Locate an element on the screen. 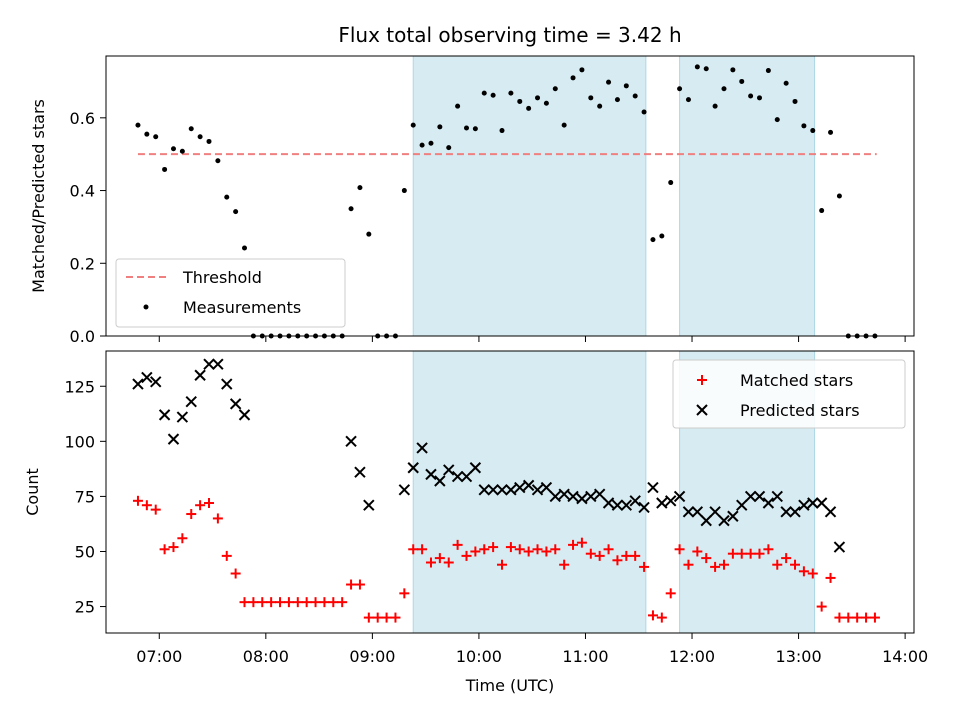 This screenshot has height=720, width=960. x-tick-label: 11:00 is located at coordinates (585, 656).